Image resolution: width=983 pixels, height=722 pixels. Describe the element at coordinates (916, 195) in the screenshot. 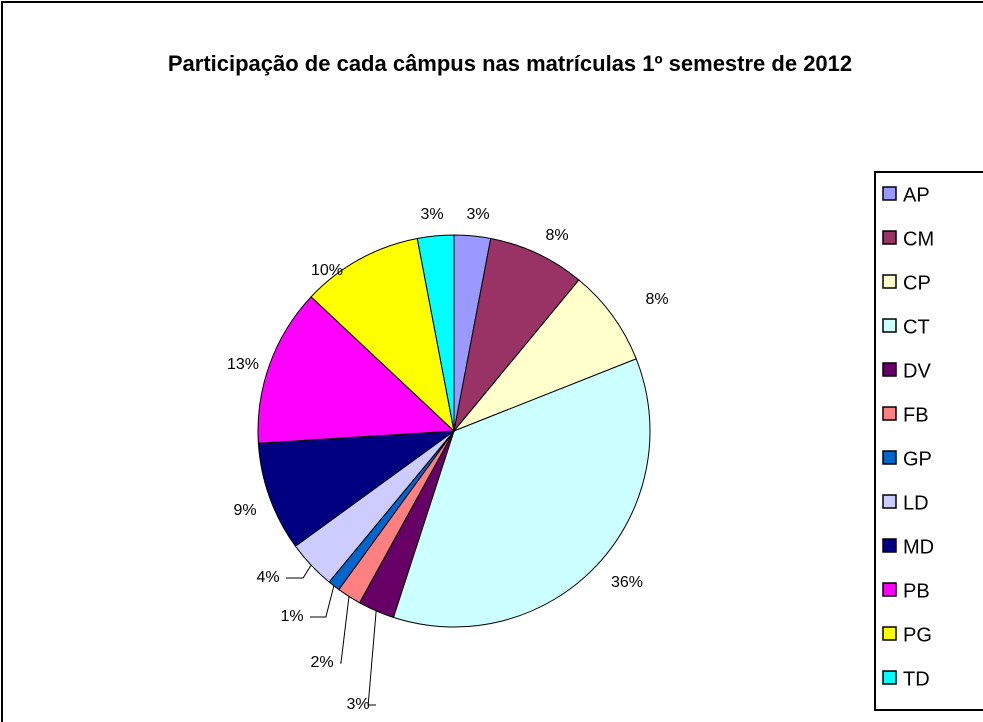

I see `legend-label: AP` at that location.